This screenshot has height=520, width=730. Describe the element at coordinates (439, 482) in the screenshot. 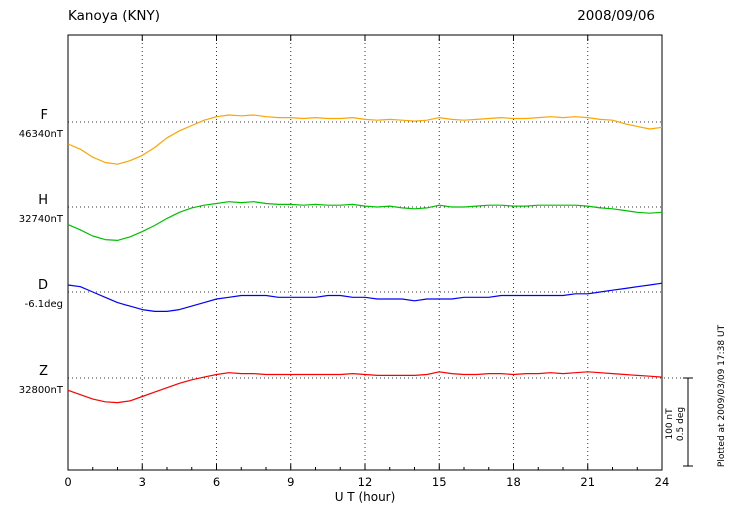

I see `x-tick-label: 15` at that location.